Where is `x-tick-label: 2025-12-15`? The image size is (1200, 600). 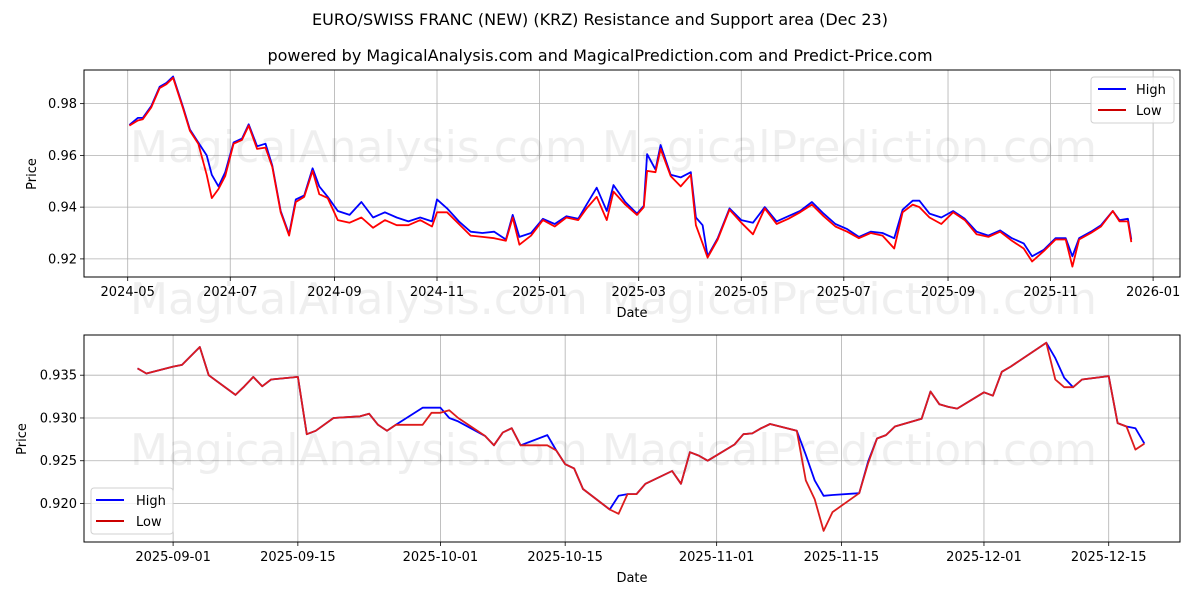
x-tick-label: 2025-12-15 is located at coordinates (1109, 557).